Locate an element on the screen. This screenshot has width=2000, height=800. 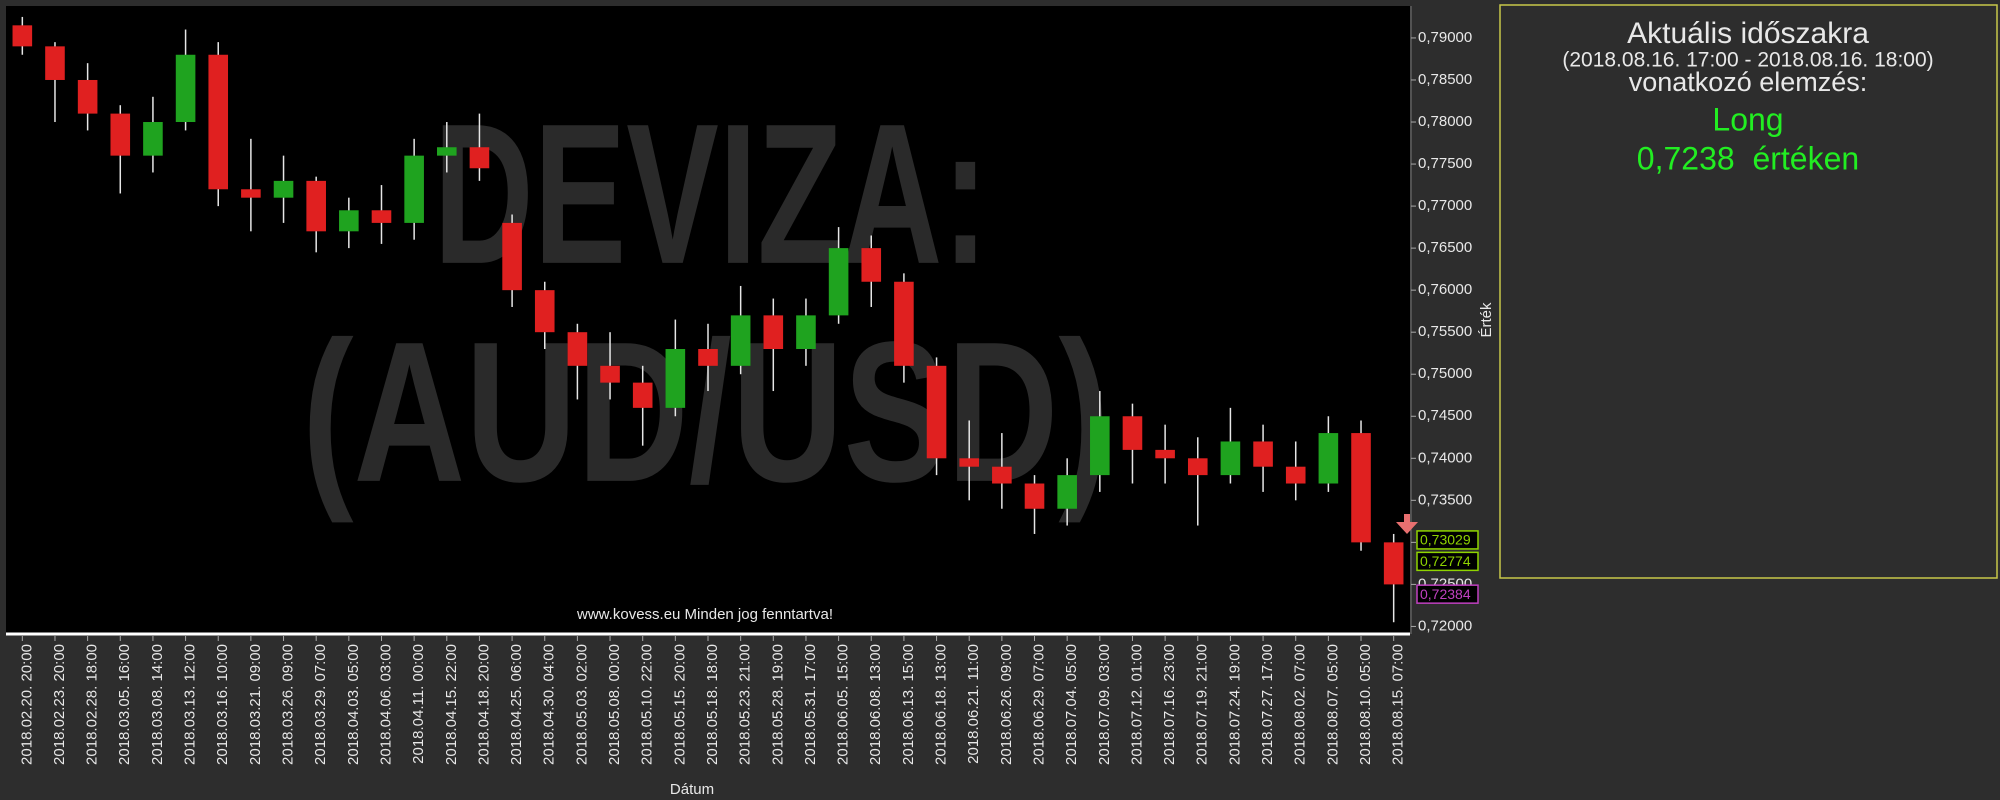
panel-title: Aktuális időszakra is located at coordinates (1748, 33).